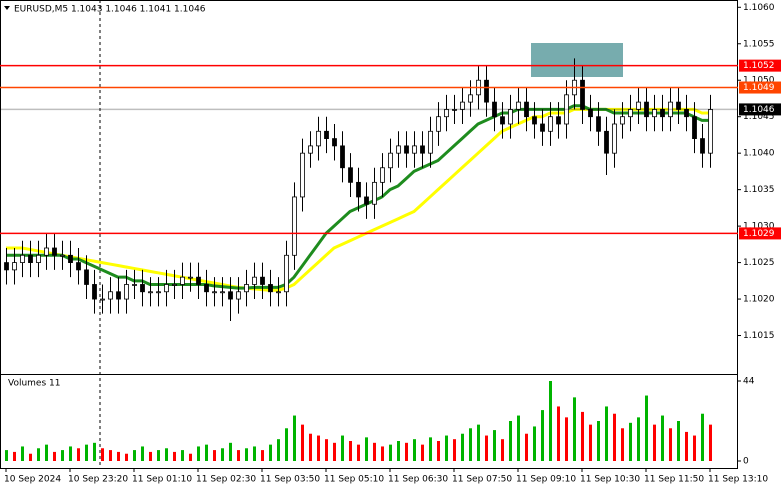  What do you see at coordinates (759, 336) in the screenshot?
I see `y-tick-label: 1.1015` at bounding box center [759, 336].